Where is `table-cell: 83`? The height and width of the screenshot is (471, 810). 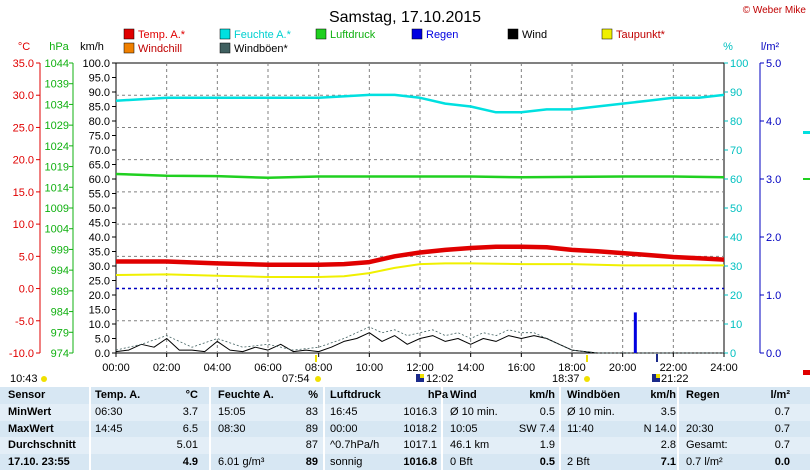
table-cell: 83 is located at coordinates (311, 412).